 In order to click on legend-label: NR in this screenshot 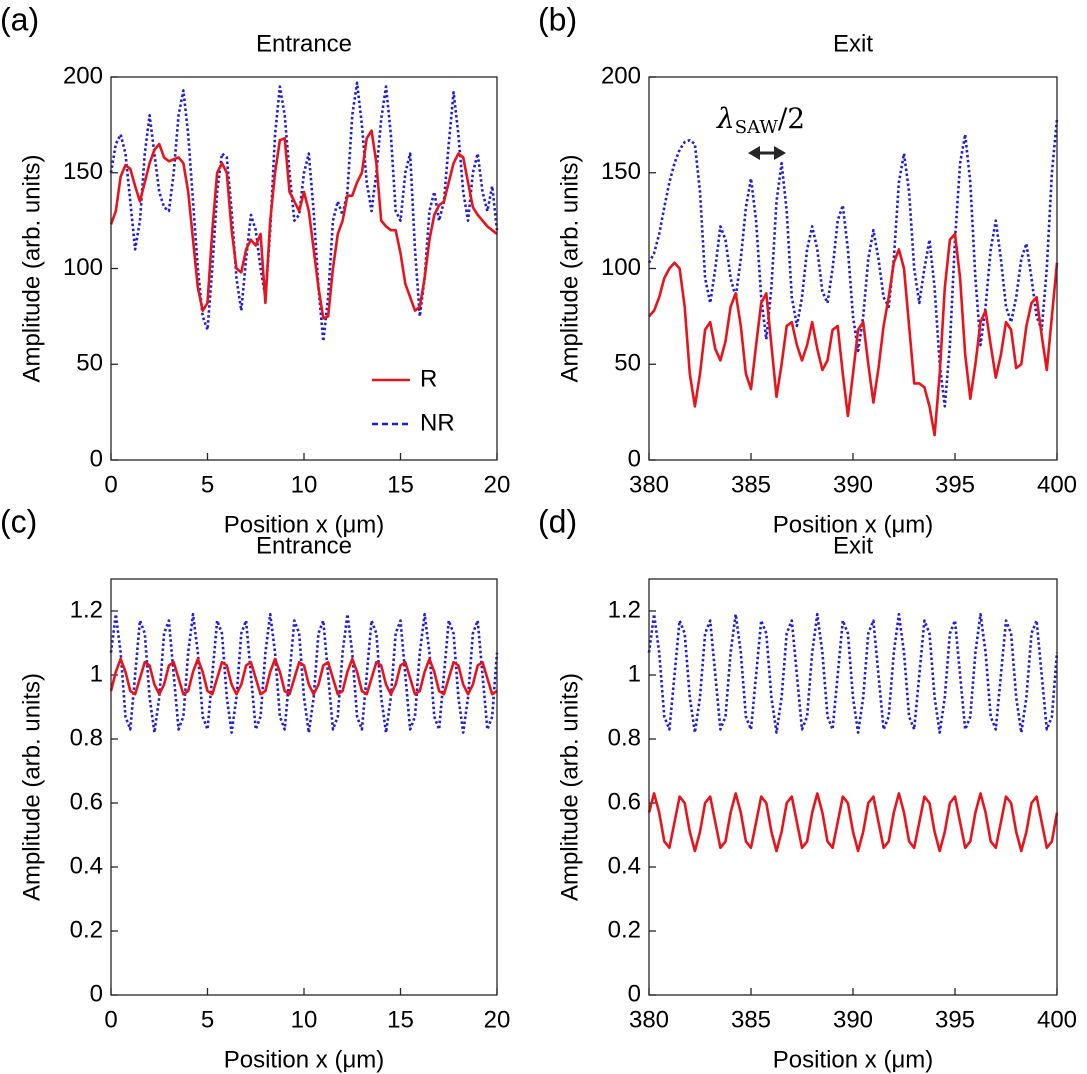, I will do `click(437, 422)`.